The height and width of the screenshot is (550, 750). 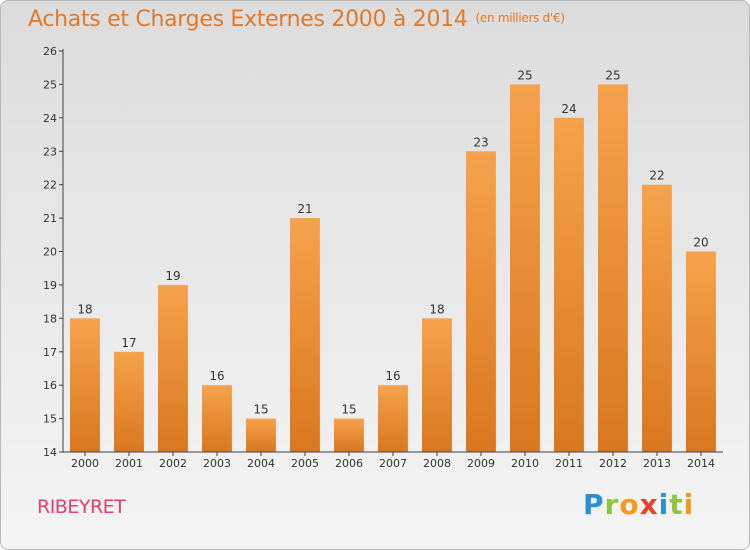 What do you see at coordinates (173, 463) in the screenshot?
I see `x-tick-label-2002: 2002` at bounding box center [173, 463].